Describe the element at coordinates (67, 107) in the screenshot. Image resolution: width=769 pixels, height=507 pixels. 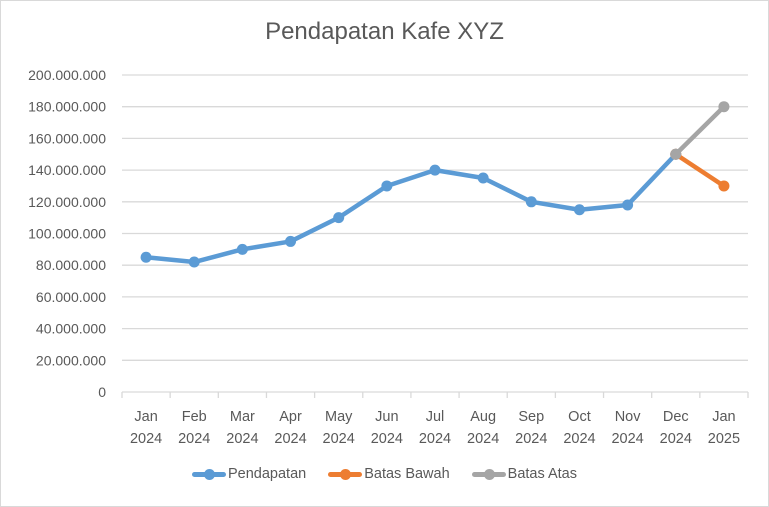
I see `y-tick-label: 180.000.000` at that location.